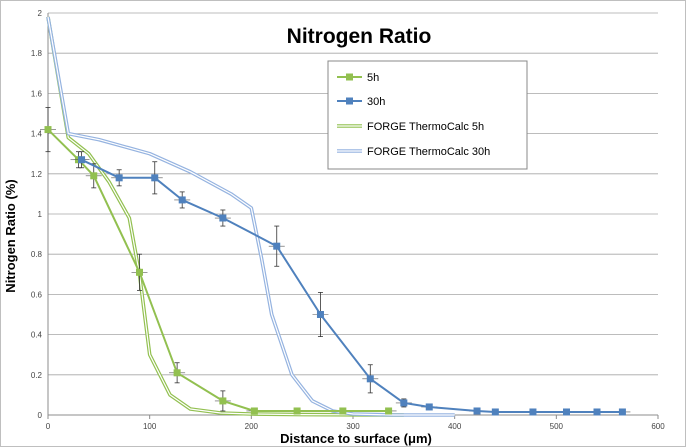 This screenshot has width=686, height=448. What do you see at coordinates (40, 214) in the screenshot?
I see `y-tick-label: 1` at bounding box center [40, 214].